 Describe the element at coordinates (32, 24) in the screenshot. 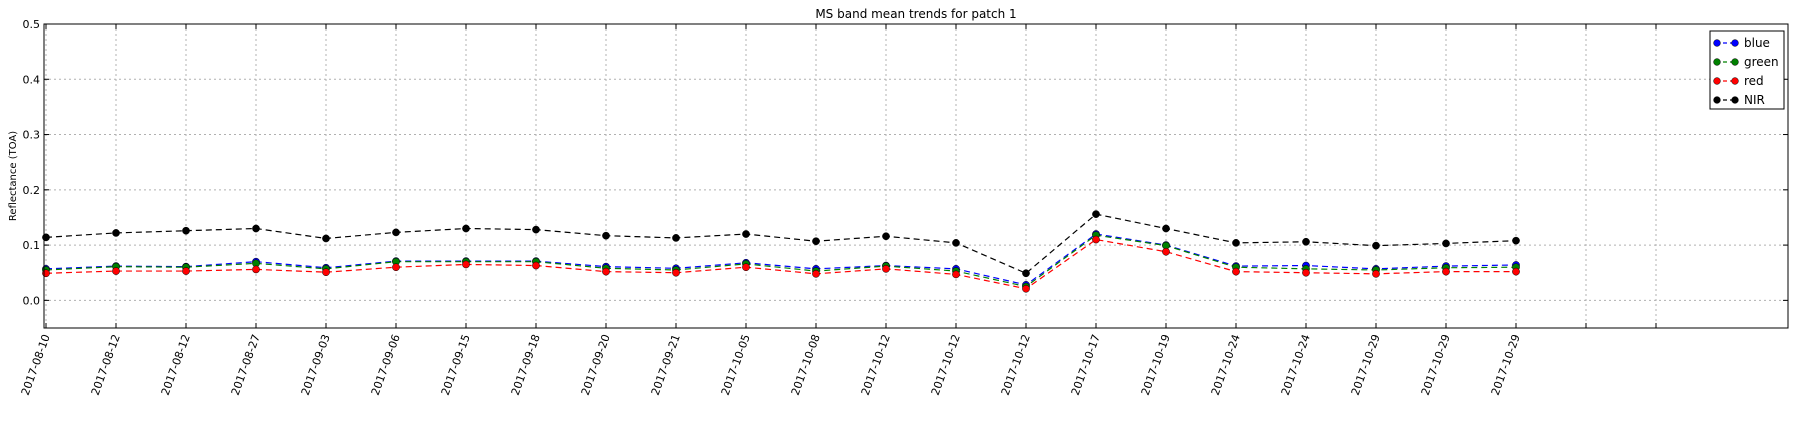

I see `y-tick-label: 0.5` at that location.